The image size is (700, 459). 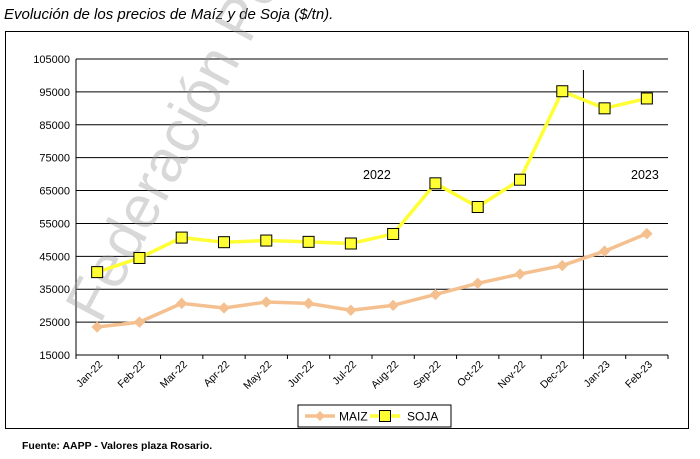 What do you see at coordinates (512, 375) in the screenshot?
I see `x-tick-label: Nov-22` at bounding box center [512, 375].